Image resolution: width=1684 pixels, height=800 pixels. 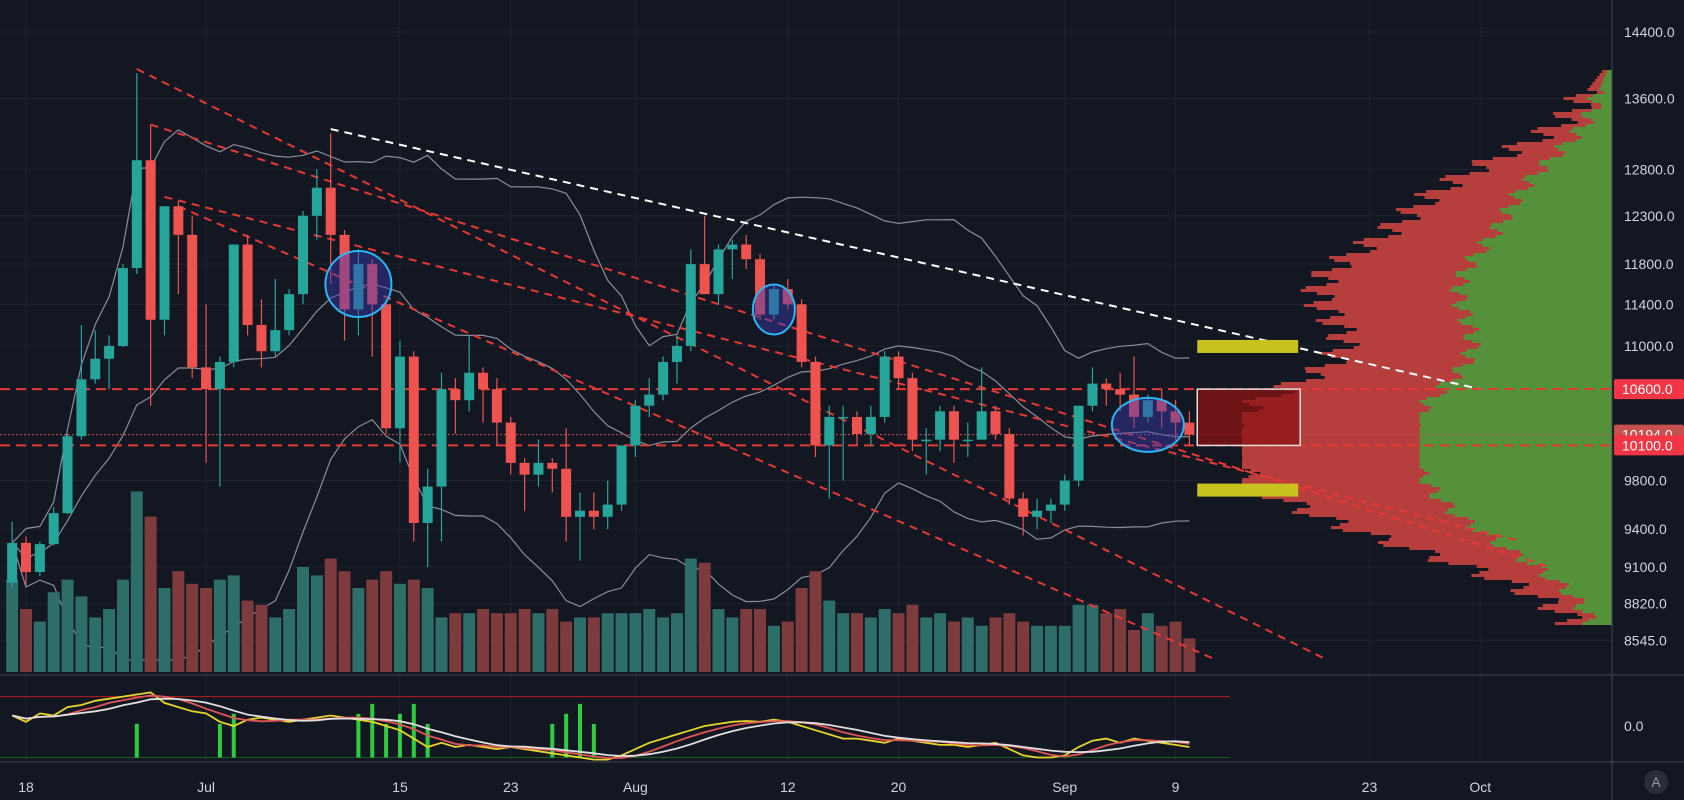 I want to click on price-badge-label: 10100.0, so click(x=1647, y=445).